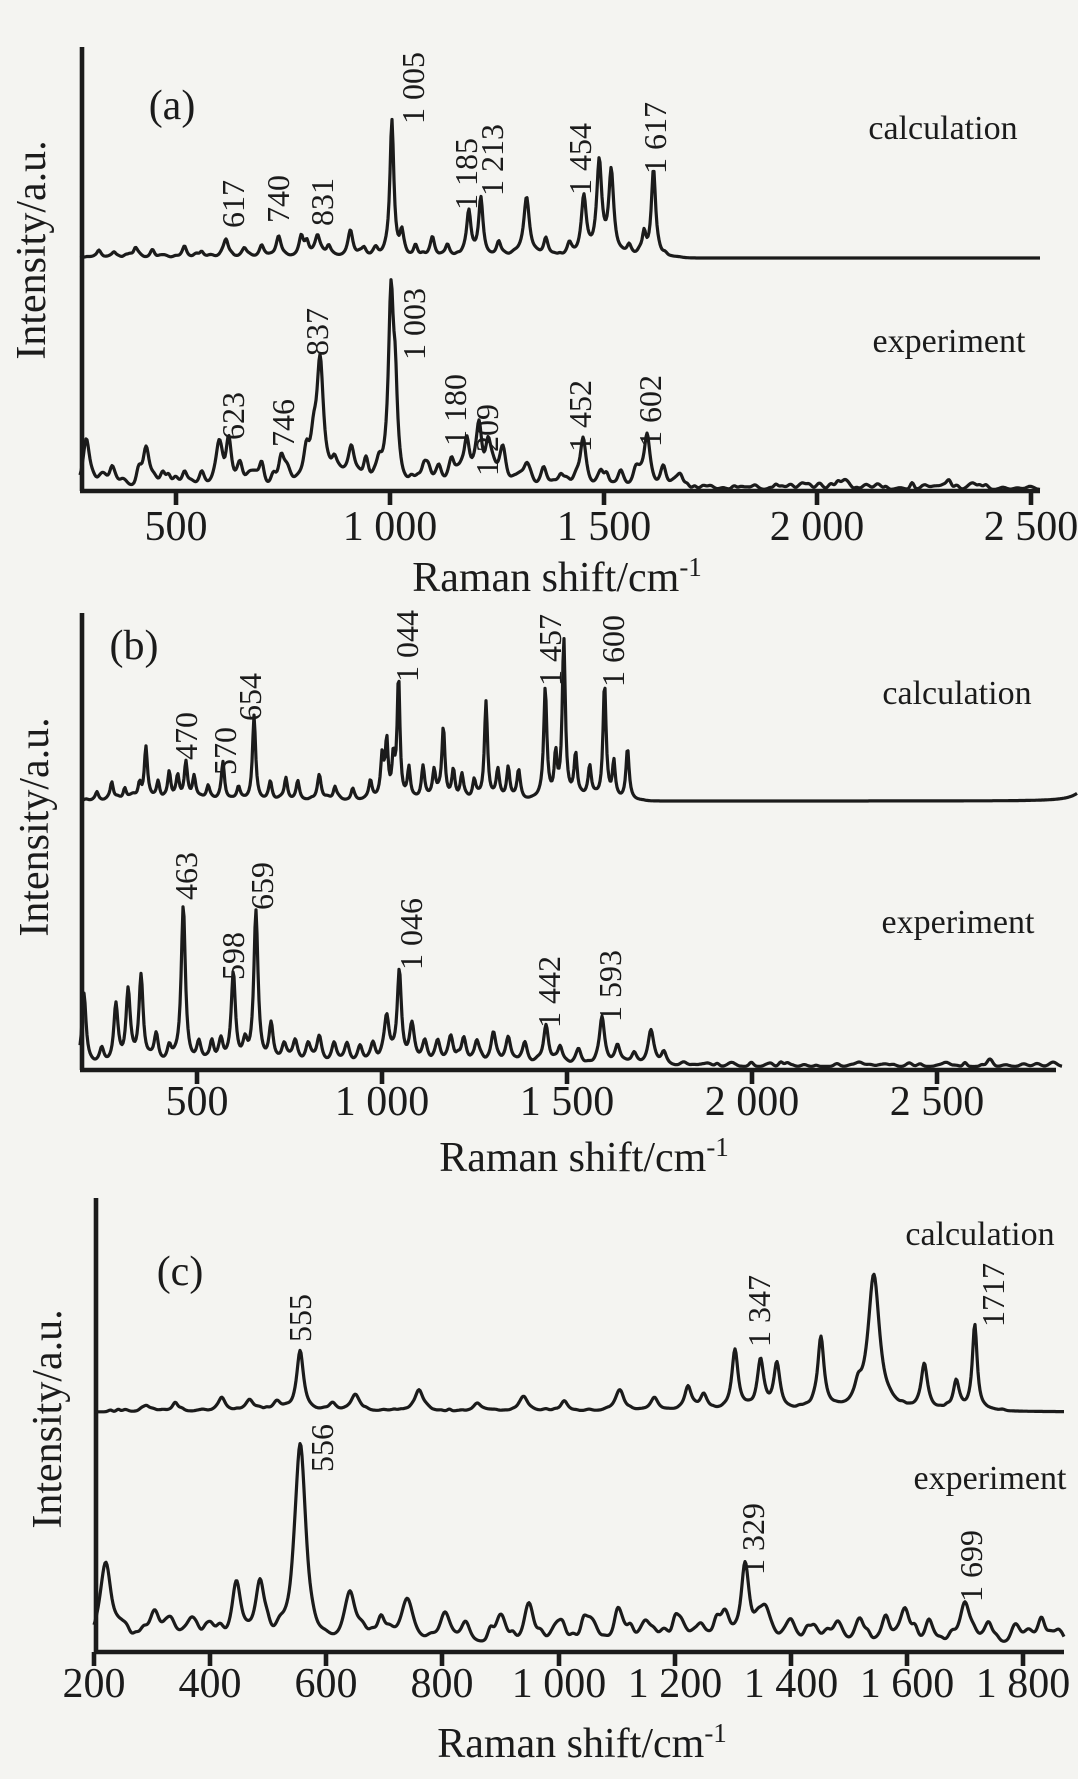  Describe the element at coordinates (250, 697) in the screenshot. I see `svg-text: 654` at that location.